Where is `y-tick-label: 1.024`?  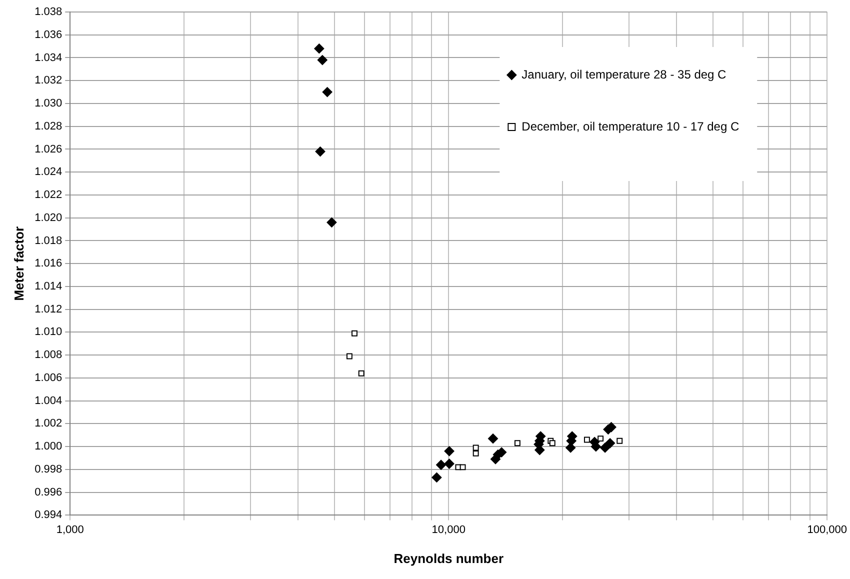 y-tick-label: 1.024 is located at coordinates (48, 172).